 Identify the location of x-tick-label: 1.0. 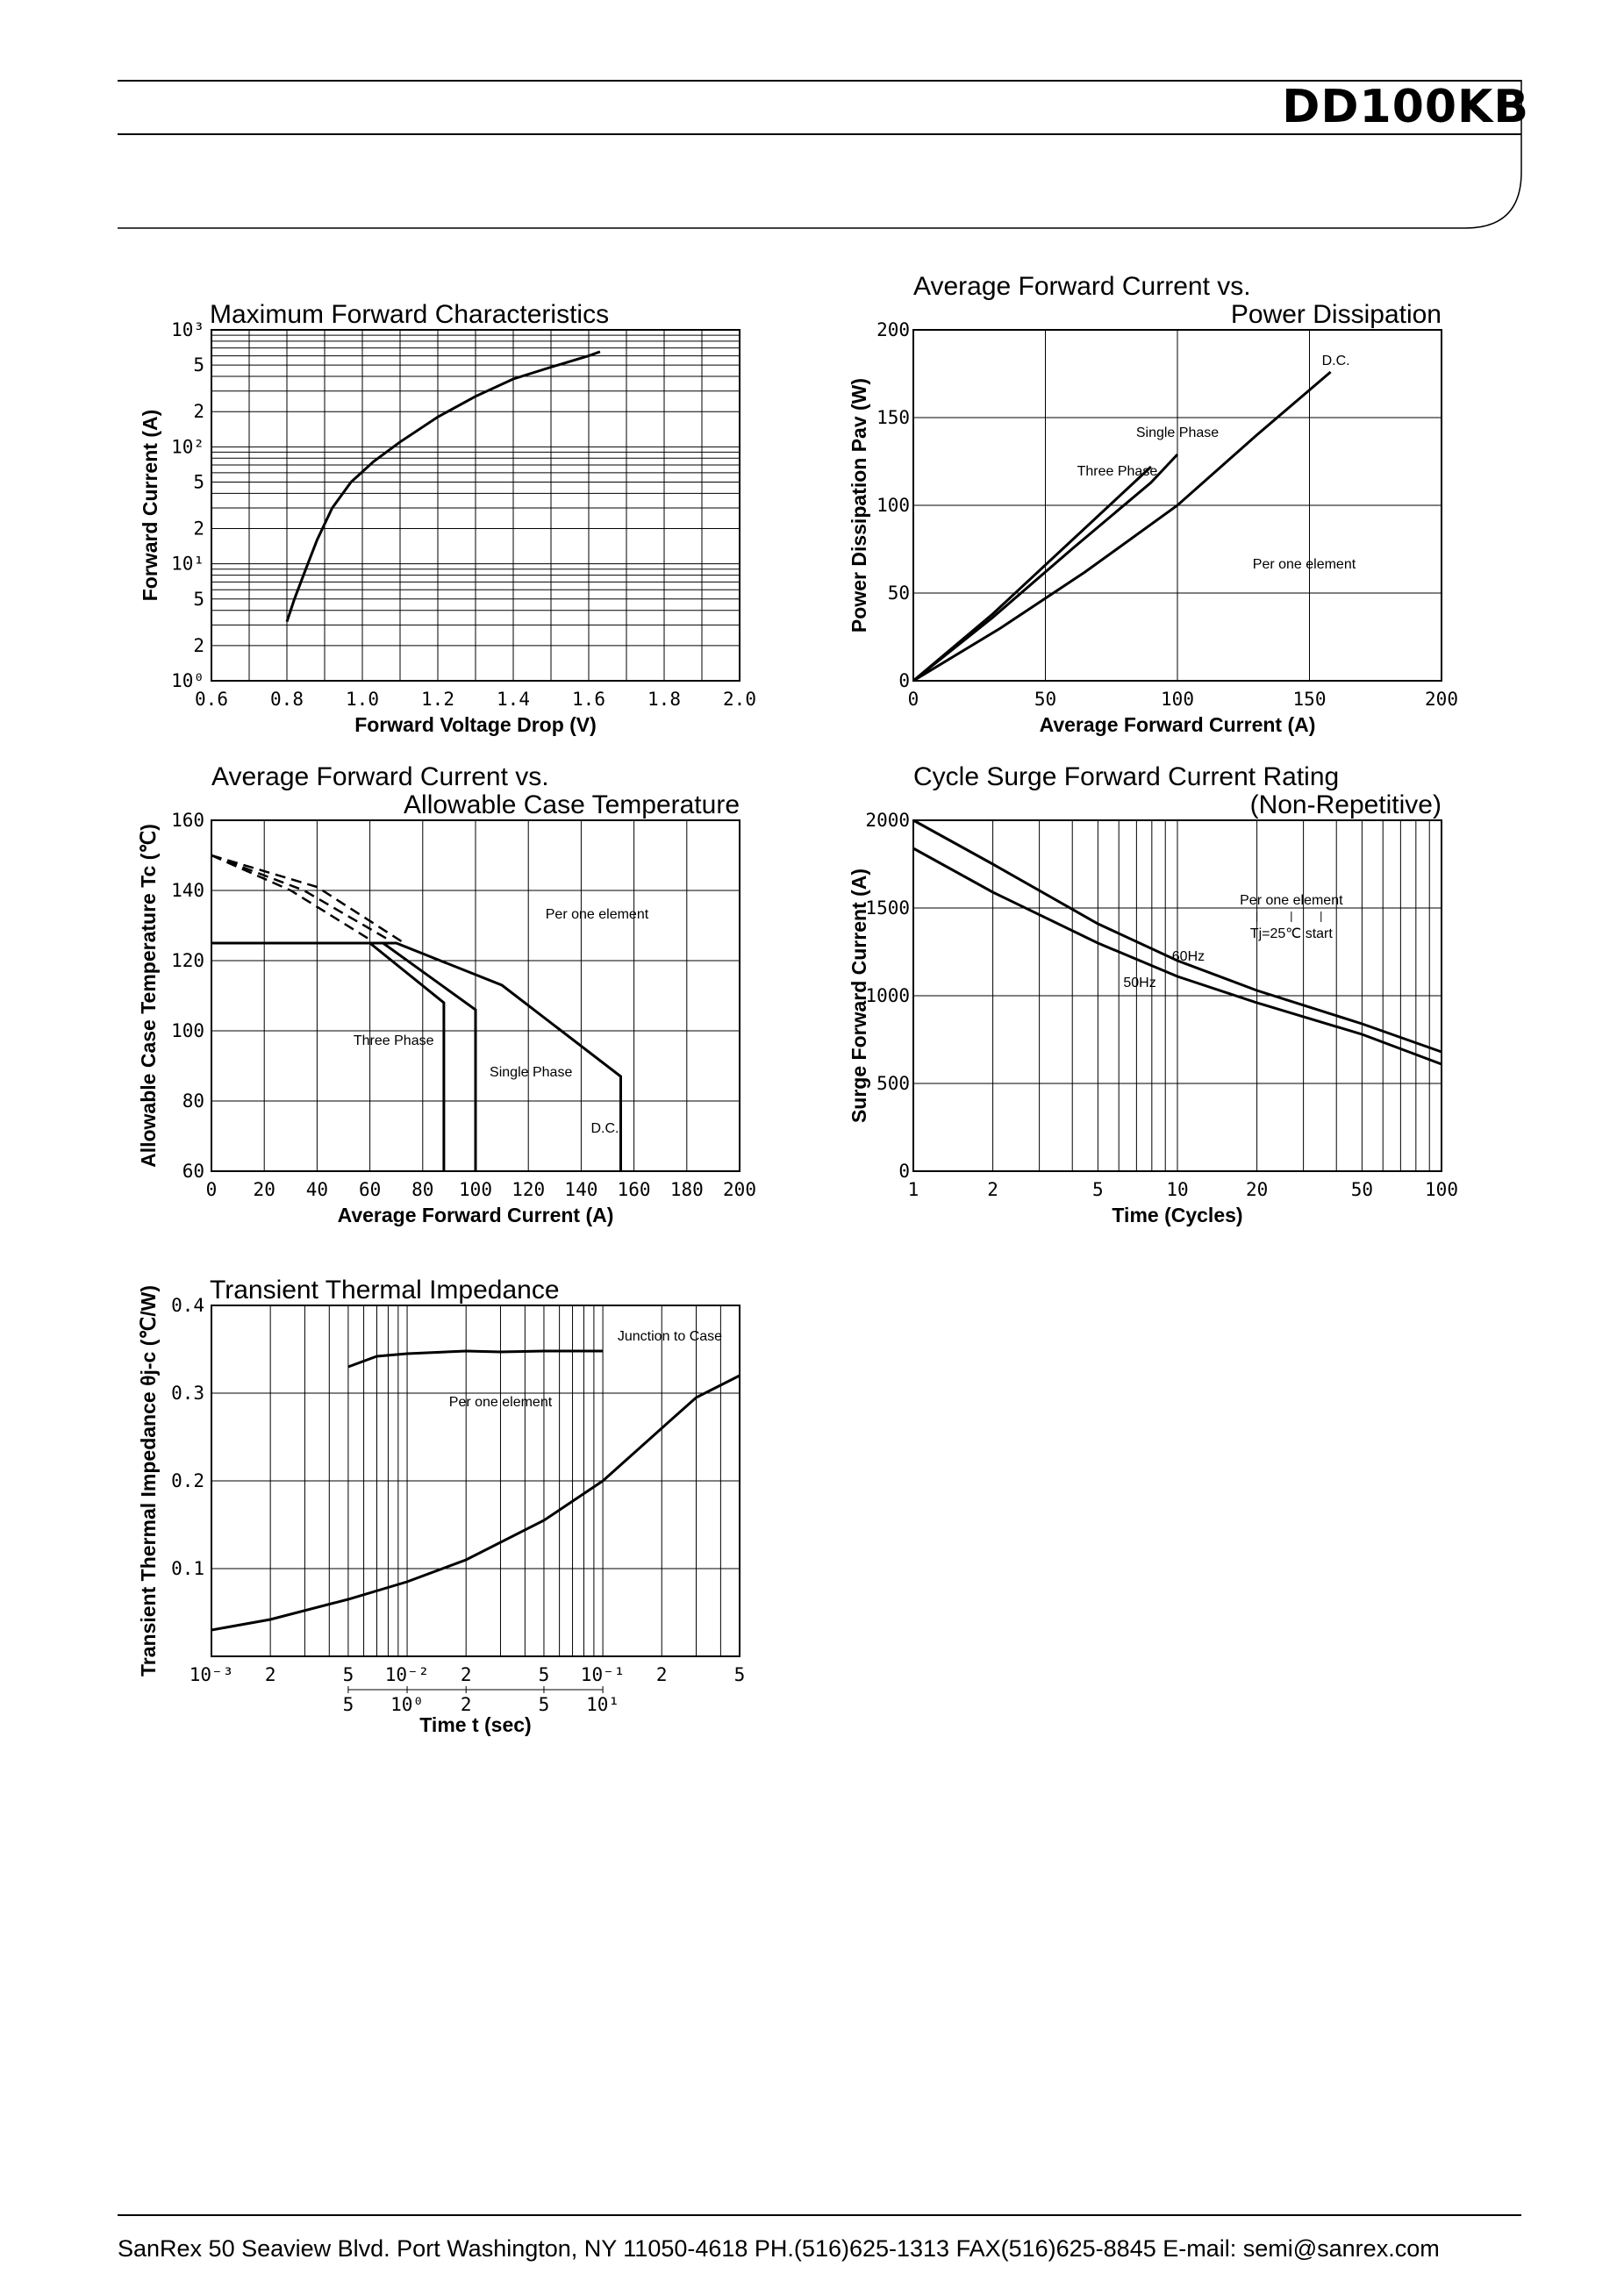
(363, 699).